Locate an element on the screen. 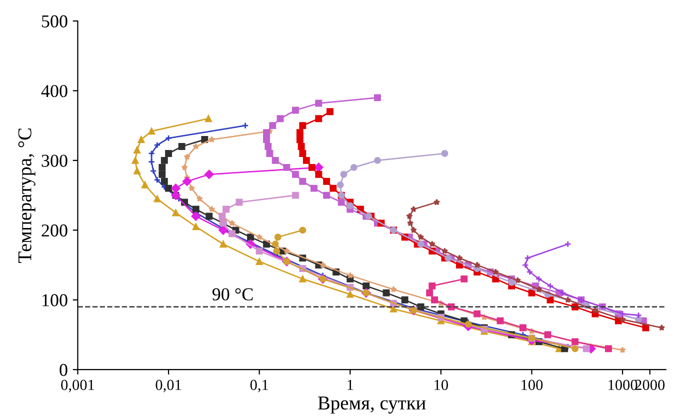  x-axis-title: Время, сутки is located at coordinates (372, 405).